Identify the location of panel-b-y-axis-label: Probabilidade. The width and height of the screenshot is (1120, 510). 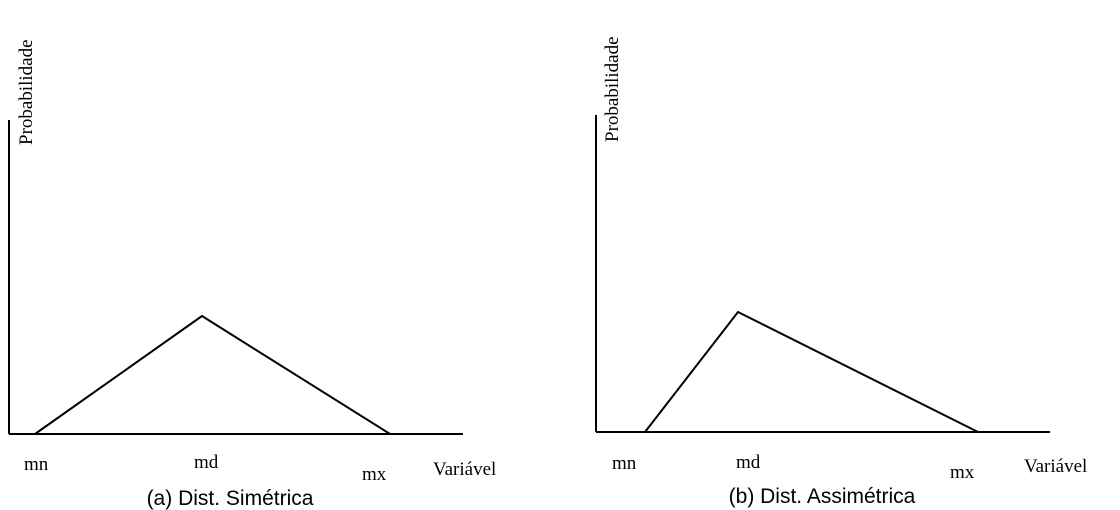
(612, 89).